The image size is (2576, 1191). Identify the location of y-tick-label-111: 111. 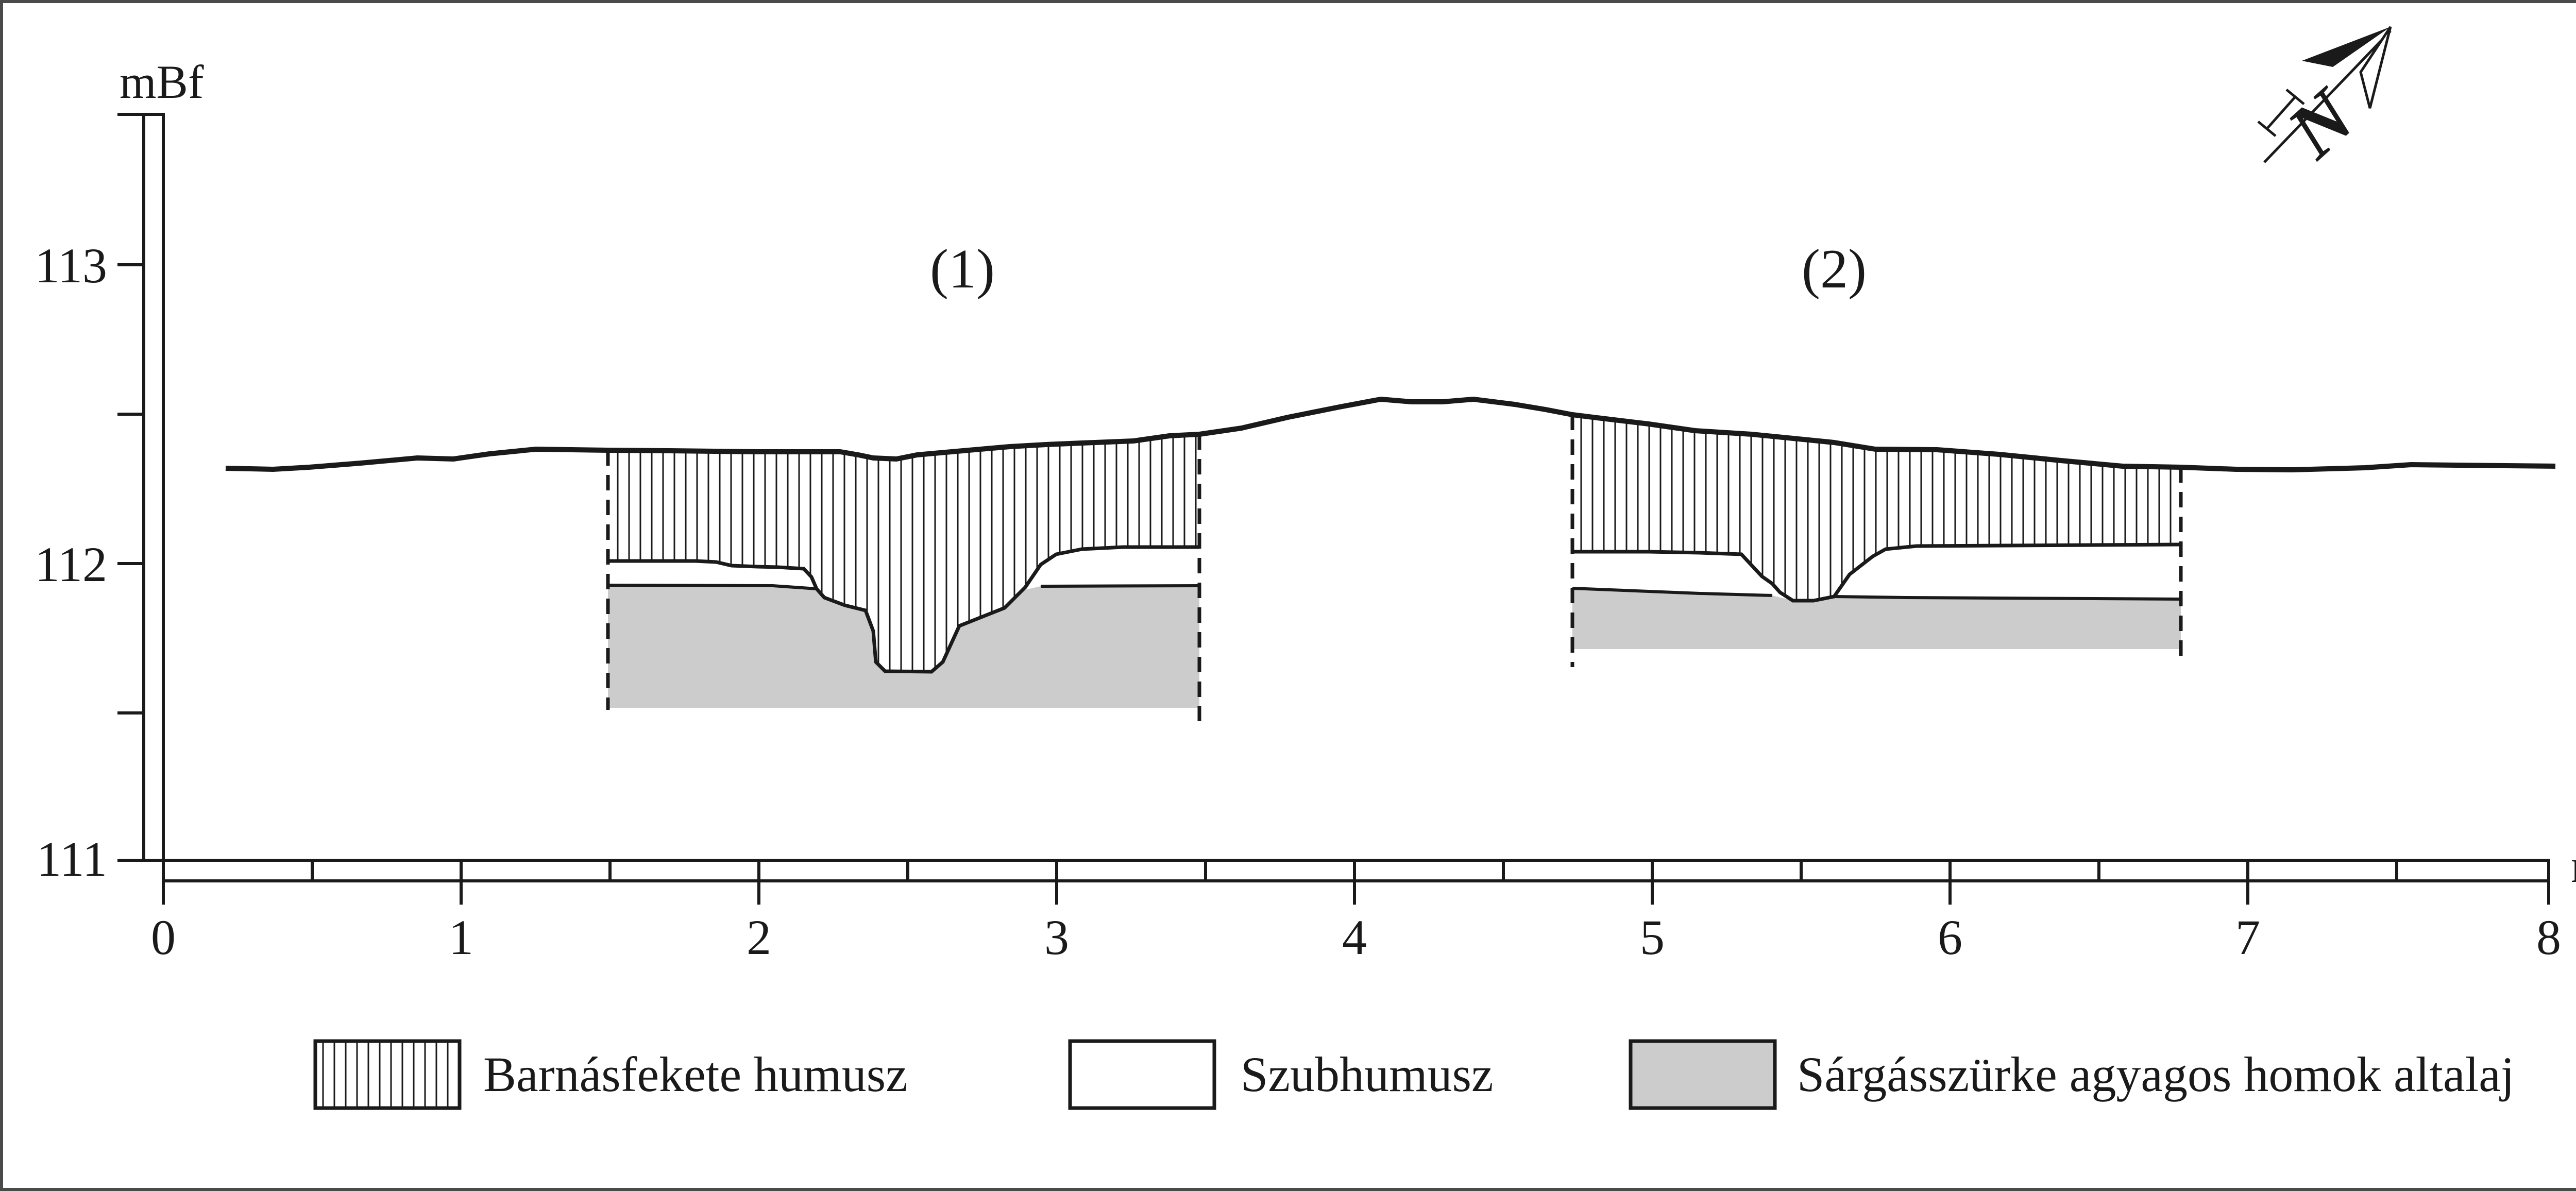
(72, 859).